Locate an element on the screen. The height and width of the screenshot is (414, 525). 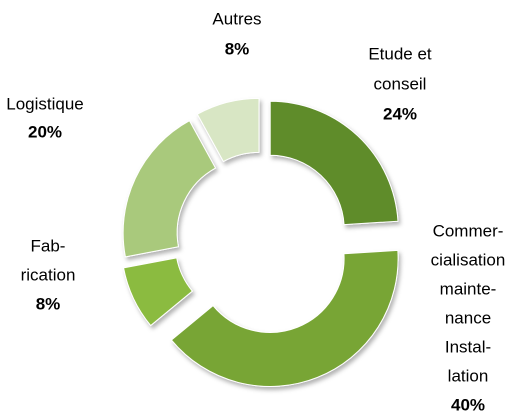
category-label: Fab- is located at coordinates (48, 245).